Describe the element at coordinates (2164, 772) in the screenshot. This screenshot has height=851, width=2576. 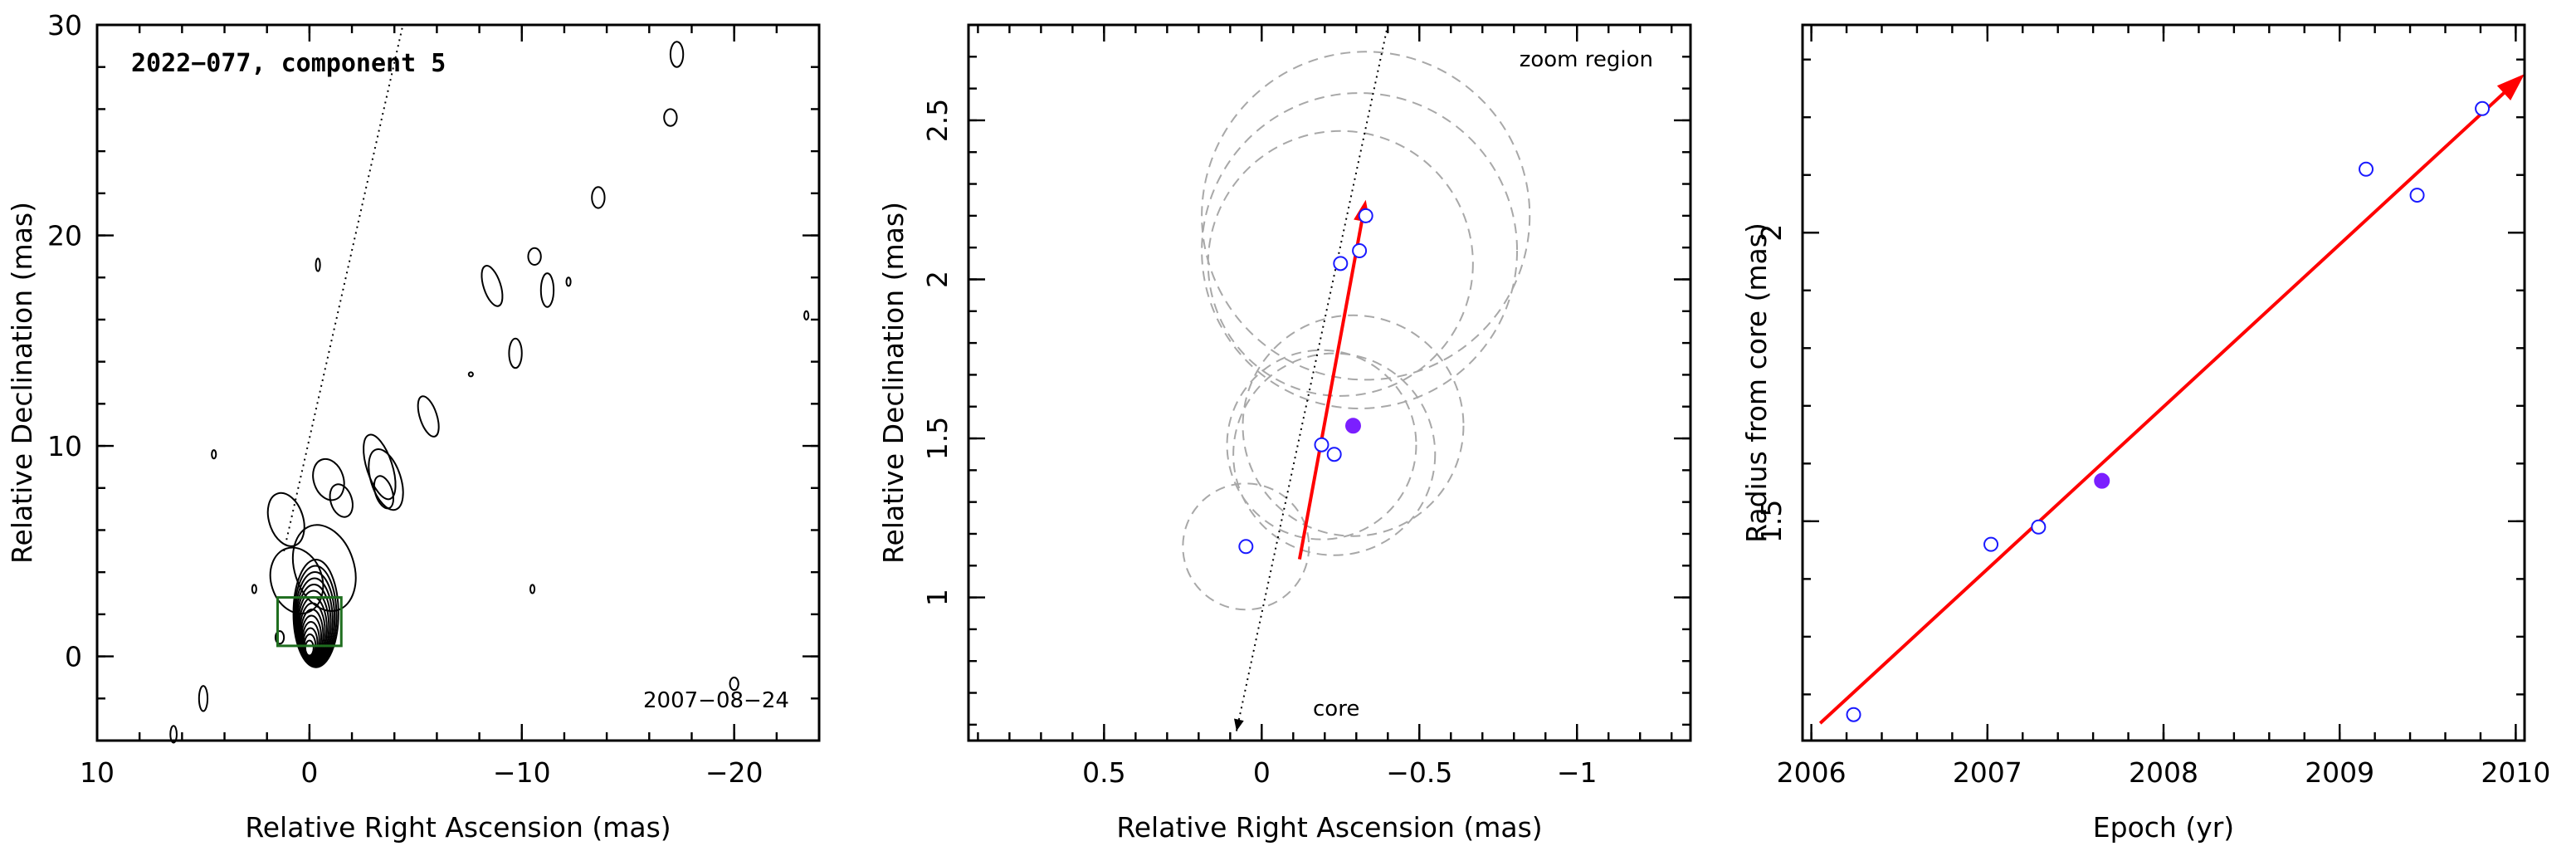
I see `x-tick-label: 2008` at that location.